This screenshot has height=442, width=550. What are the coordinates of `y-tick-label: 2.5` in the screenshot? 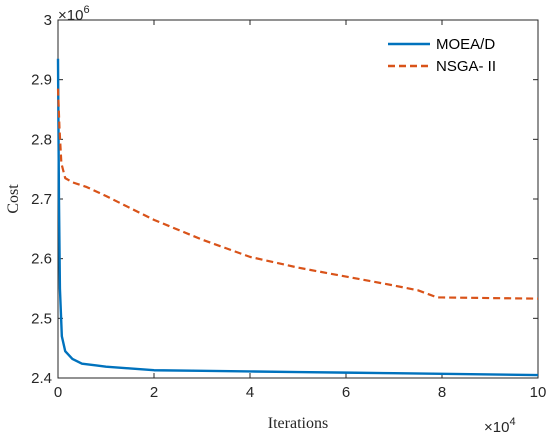 It's located at (41, 318).